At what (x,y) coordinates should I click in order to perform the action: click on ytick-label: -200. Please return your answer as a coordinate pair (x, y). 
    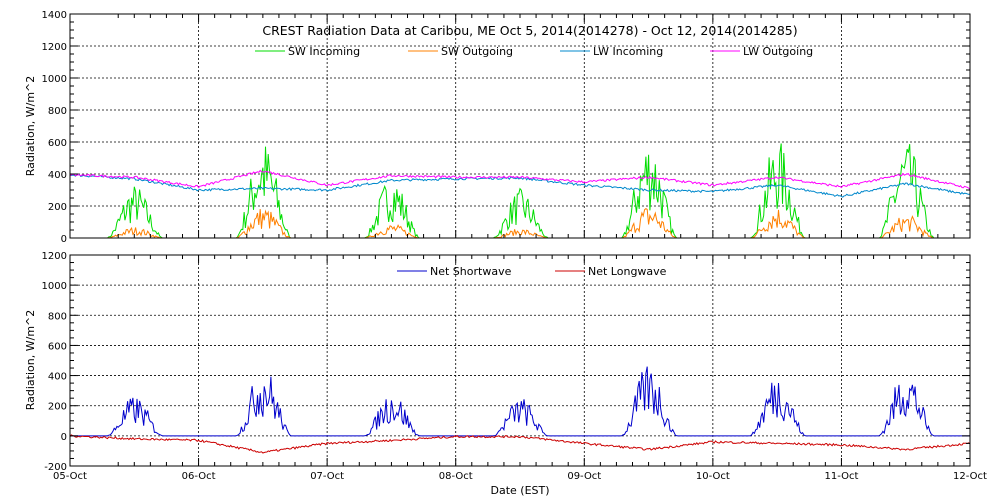
    Looking at the image, I should click on (55, 467).